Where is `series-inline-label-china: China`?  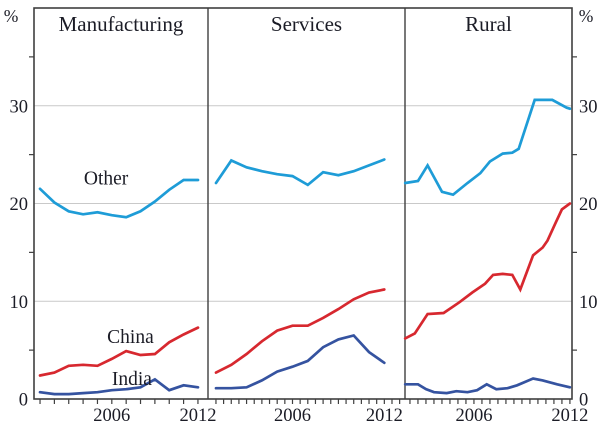 series-inline-label-china: China is located at coordinates (130, 337).